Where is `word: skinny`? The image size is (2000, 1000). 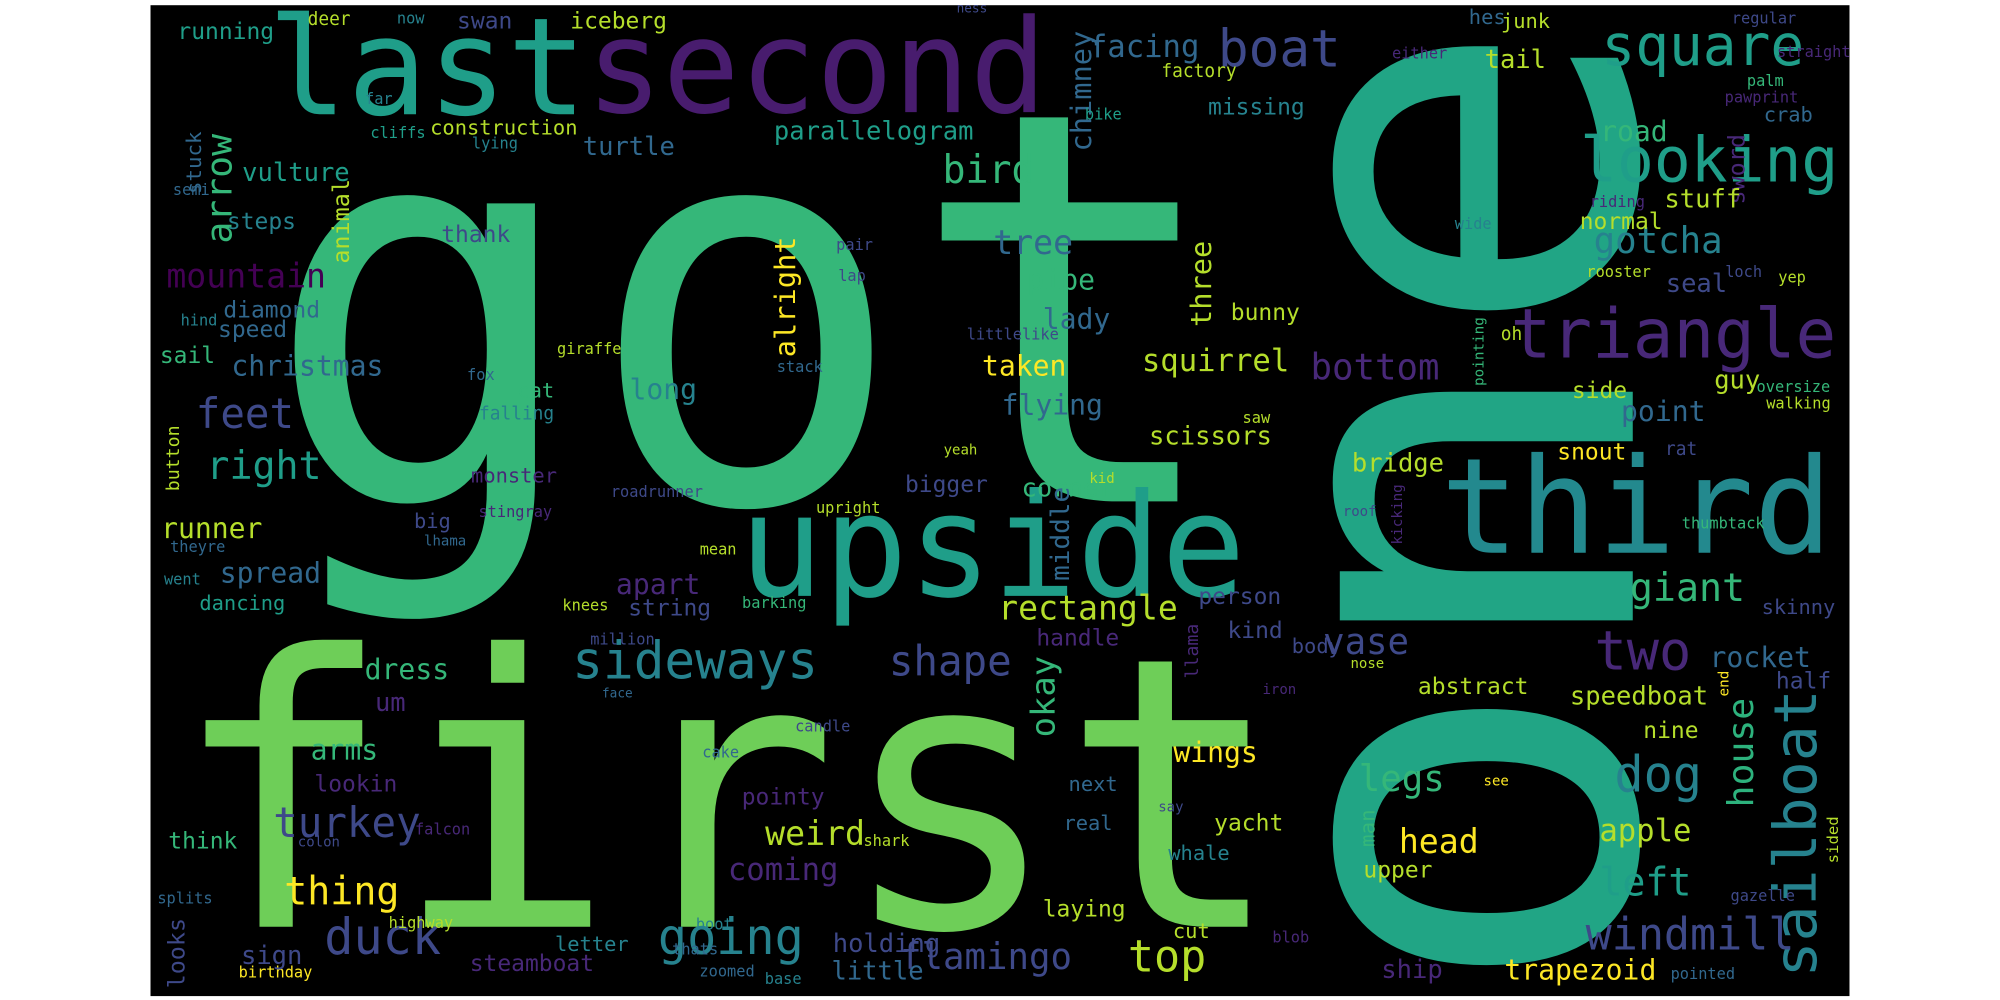
word: skinny is located at coordinates (1799, 607).